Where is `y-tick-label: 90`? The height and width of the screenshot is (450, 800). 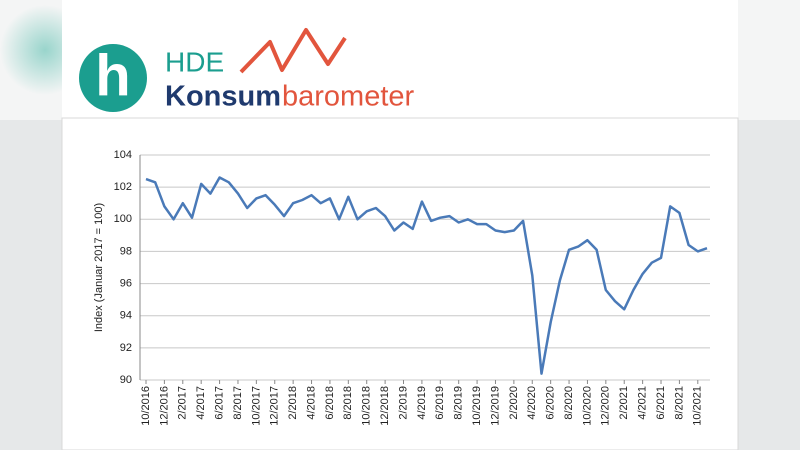 y-tick-label: 90 is located at coordinates (126, 380).